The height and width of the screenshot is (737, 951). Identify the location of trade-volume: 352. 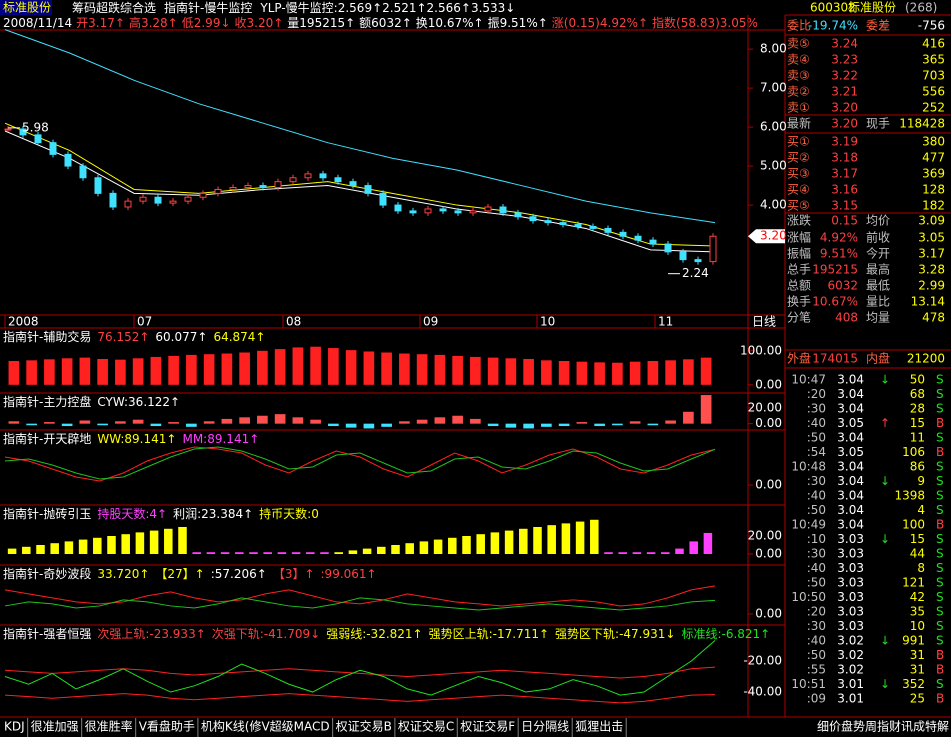
(913, 684).